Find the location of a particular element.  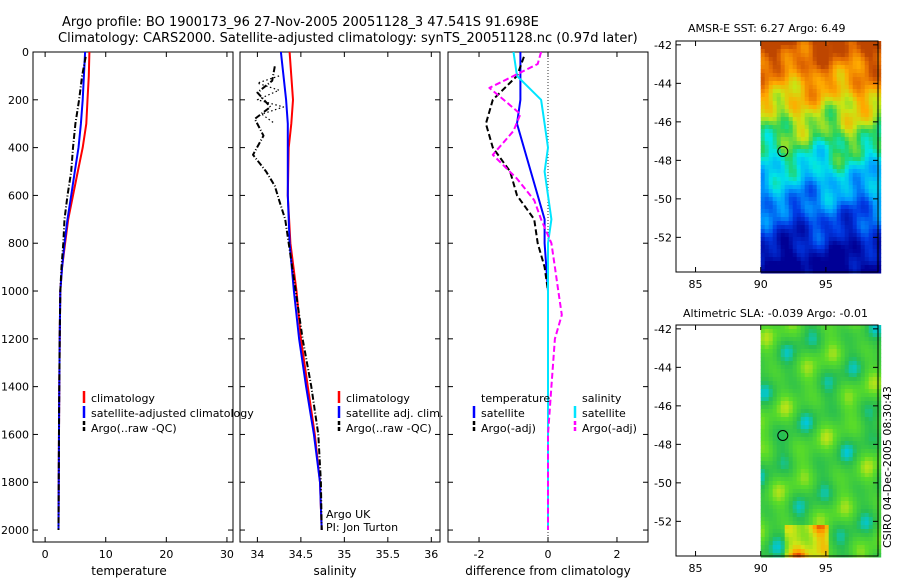

x-tick-label: 30 is located at coordinates (227, 554).